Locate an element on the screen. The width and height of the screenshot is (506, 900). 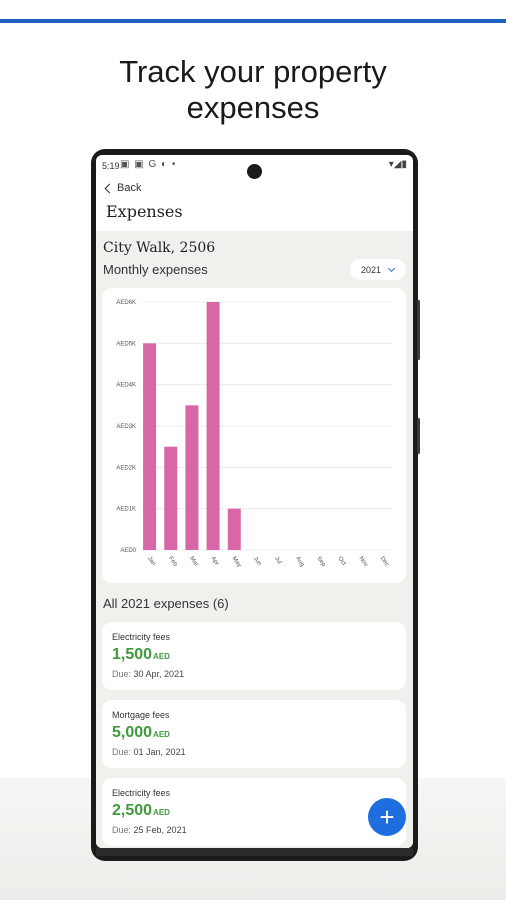
y-tick-label: AED5K is located at coordinates (126, 344).